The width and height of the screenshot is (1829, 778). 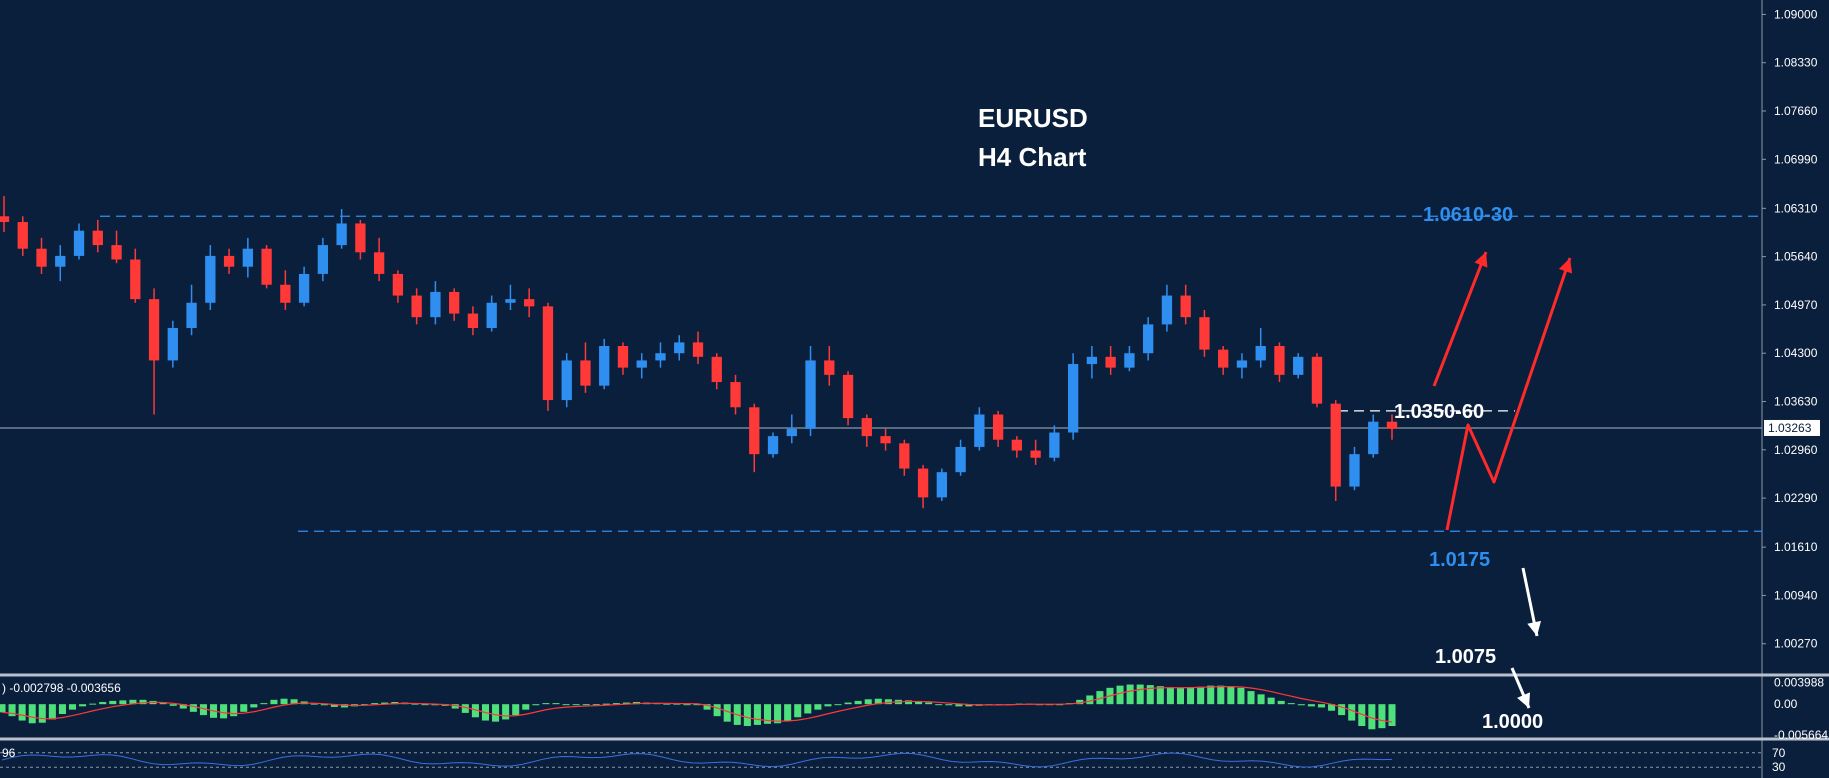 What do you see at coordinates (1796, 595) in the screenshot?
I see `y-tick-label: 1.00940` at bounding box center [1796, 595].